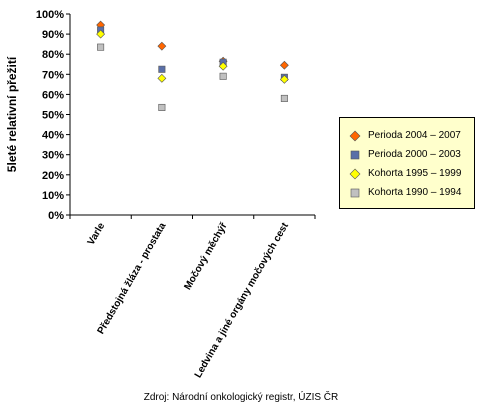 The height and width of the screenshot is (409, 482). I want to click on y-tick-label: 70%, so click(53, 75).